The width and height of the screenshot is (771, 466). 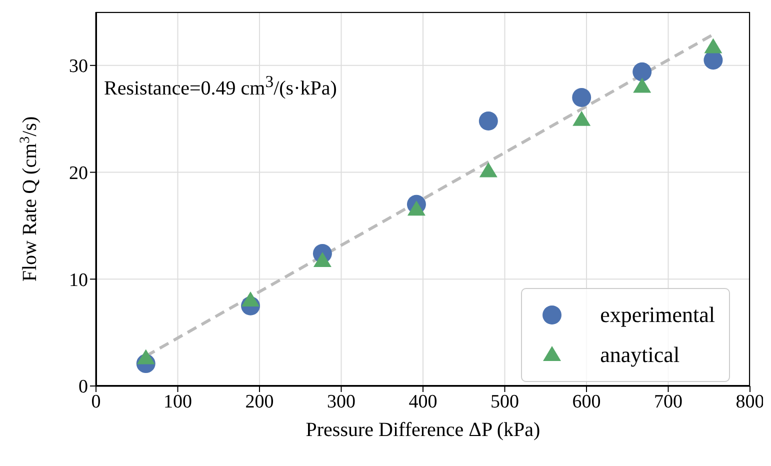 I want to click on x-tick-label: 400, so click(x=423, y=401).